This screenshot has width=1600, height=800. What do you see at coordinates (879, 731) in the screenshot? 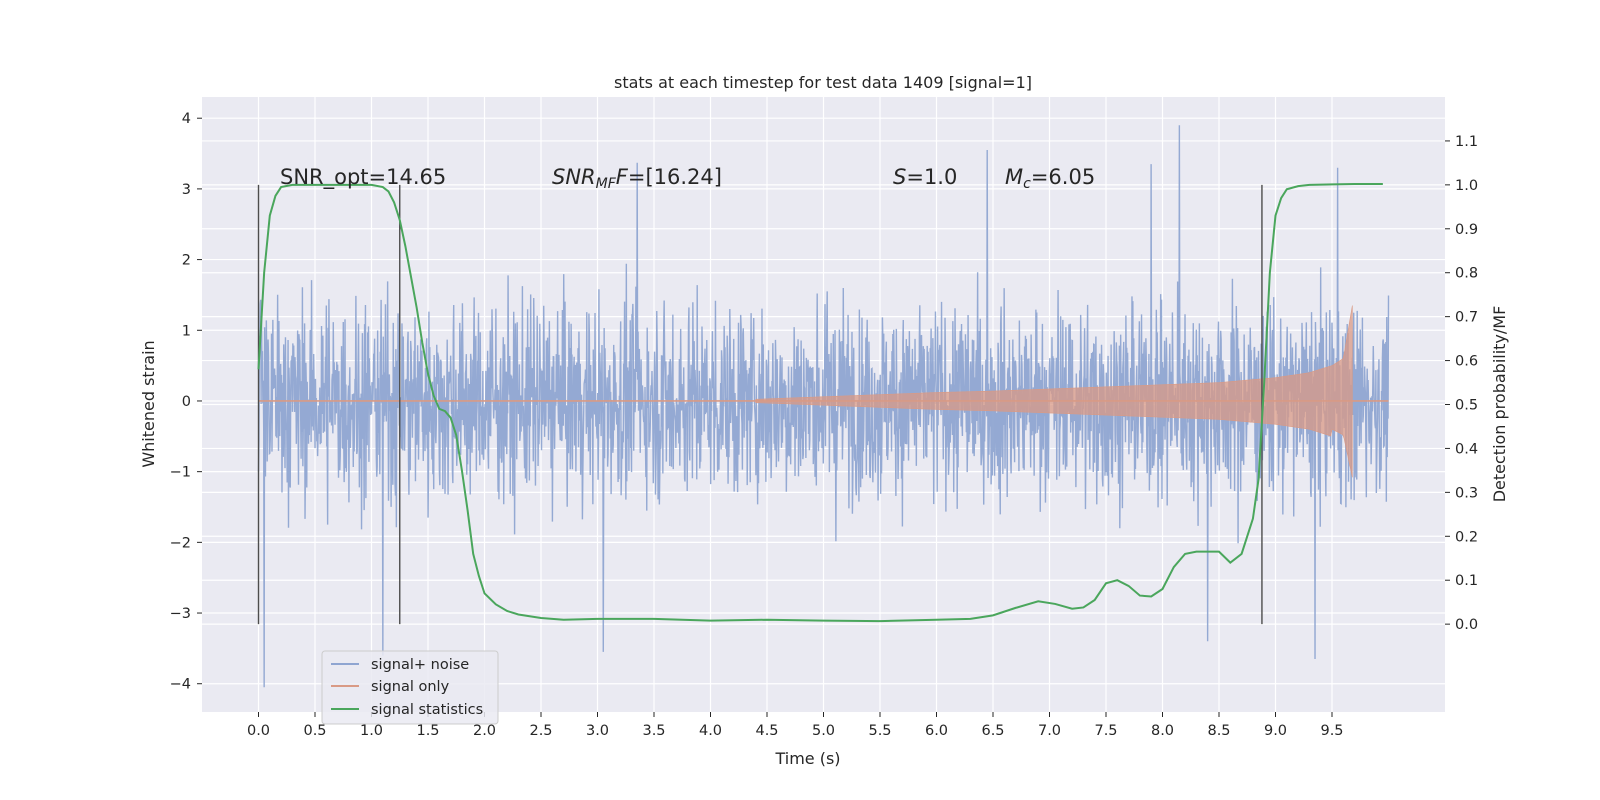
I see `x-tick-label: 5.5` at bounding box center [879, 731].